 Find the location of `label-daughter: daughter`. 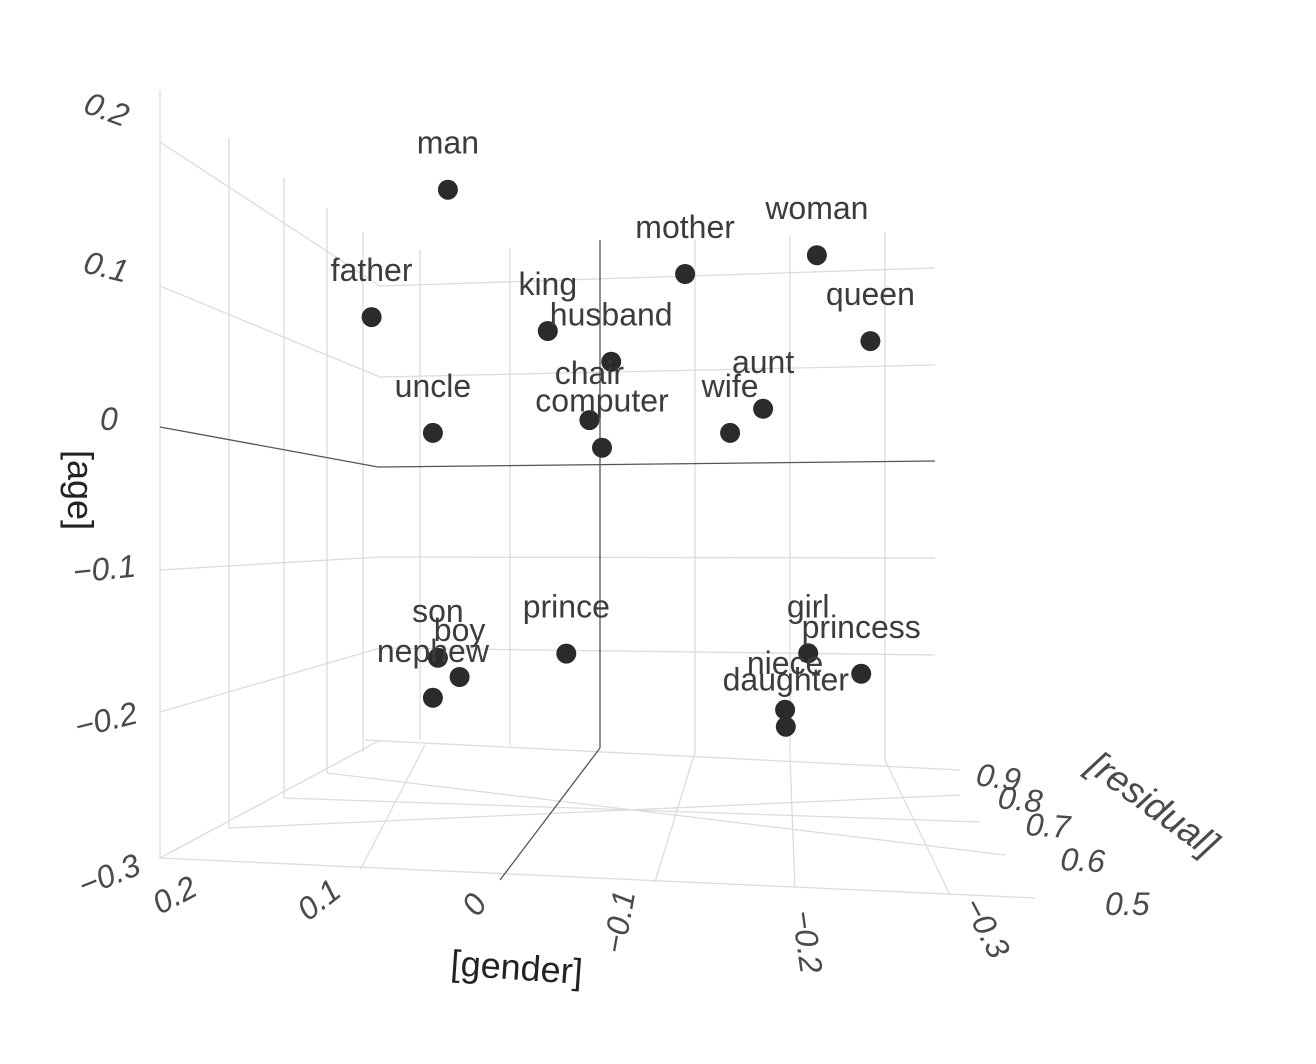

label-daughter: daughter is located at coordinates (786, 680).